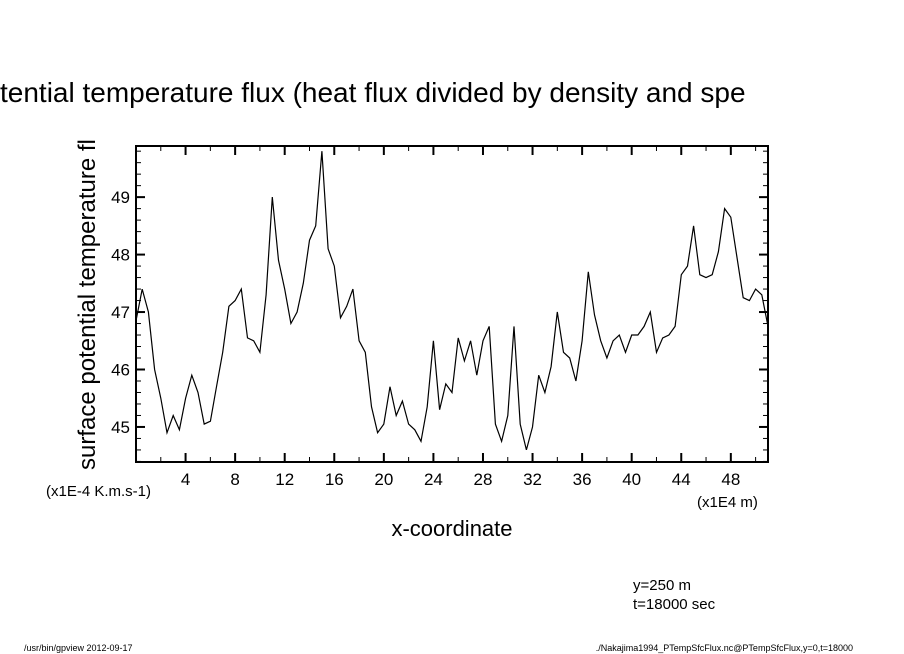 The height and width of the screenshot is (654, 904). What do you see at coordinates (120, 369) in the screenshot?
I see `y-tick-label: 46` at bounding box center [120, 369].